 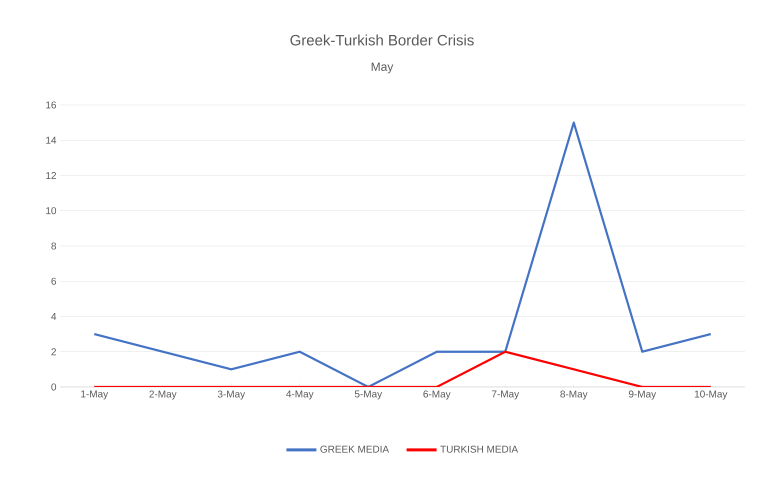 I want to click on x-tick-label: 3-May, so click(x=232, y=395).